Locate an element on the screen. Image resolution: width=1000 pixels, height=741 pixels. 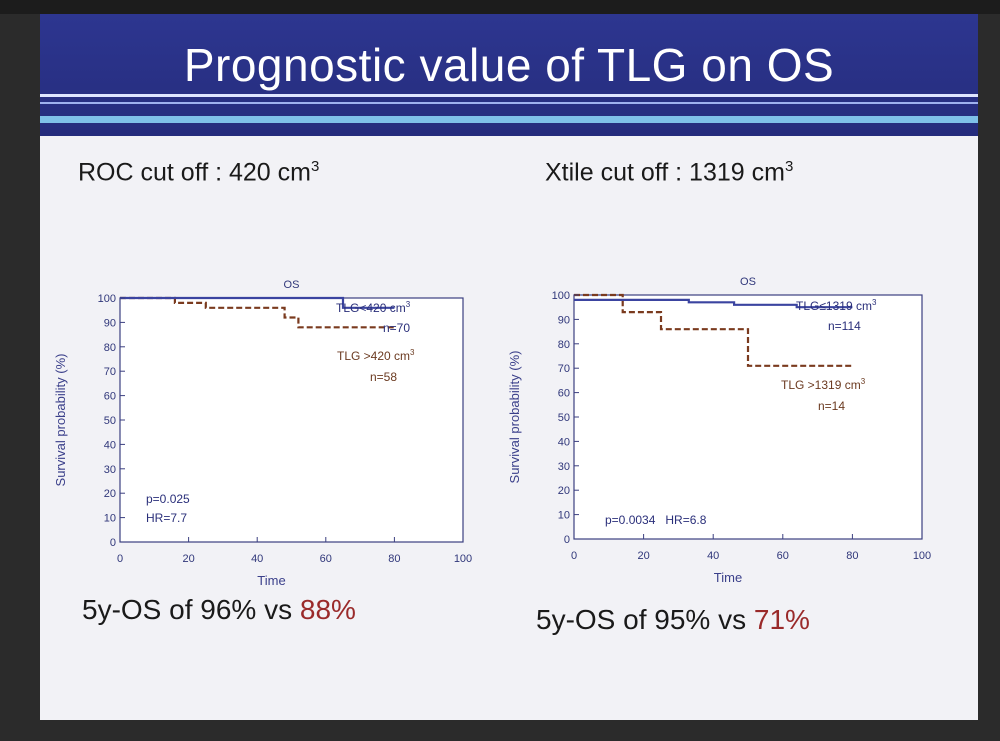
km-line-high-tlg-left is located at coordinates (257, 312).